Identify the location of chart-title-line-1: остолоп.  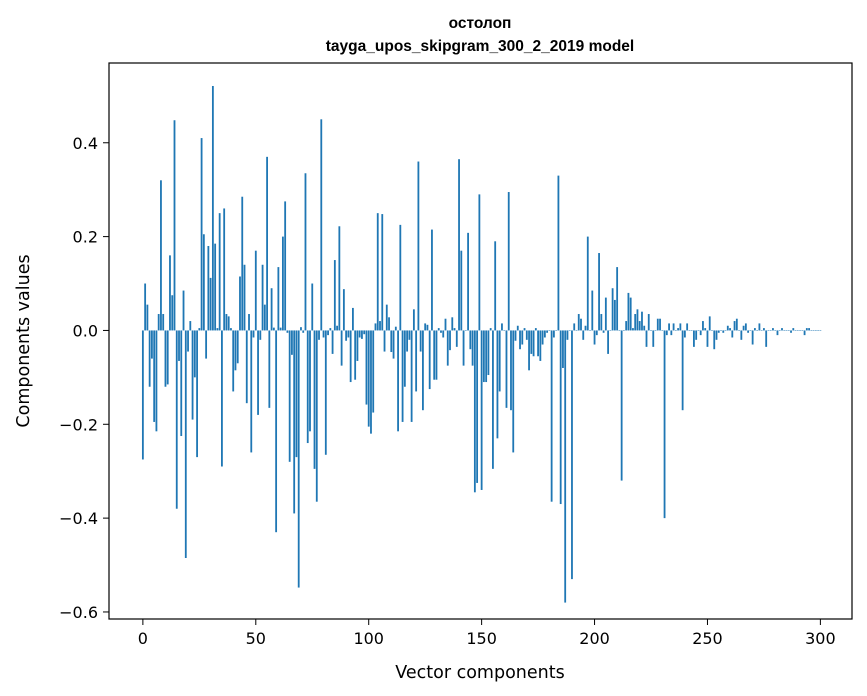
(480, 23).